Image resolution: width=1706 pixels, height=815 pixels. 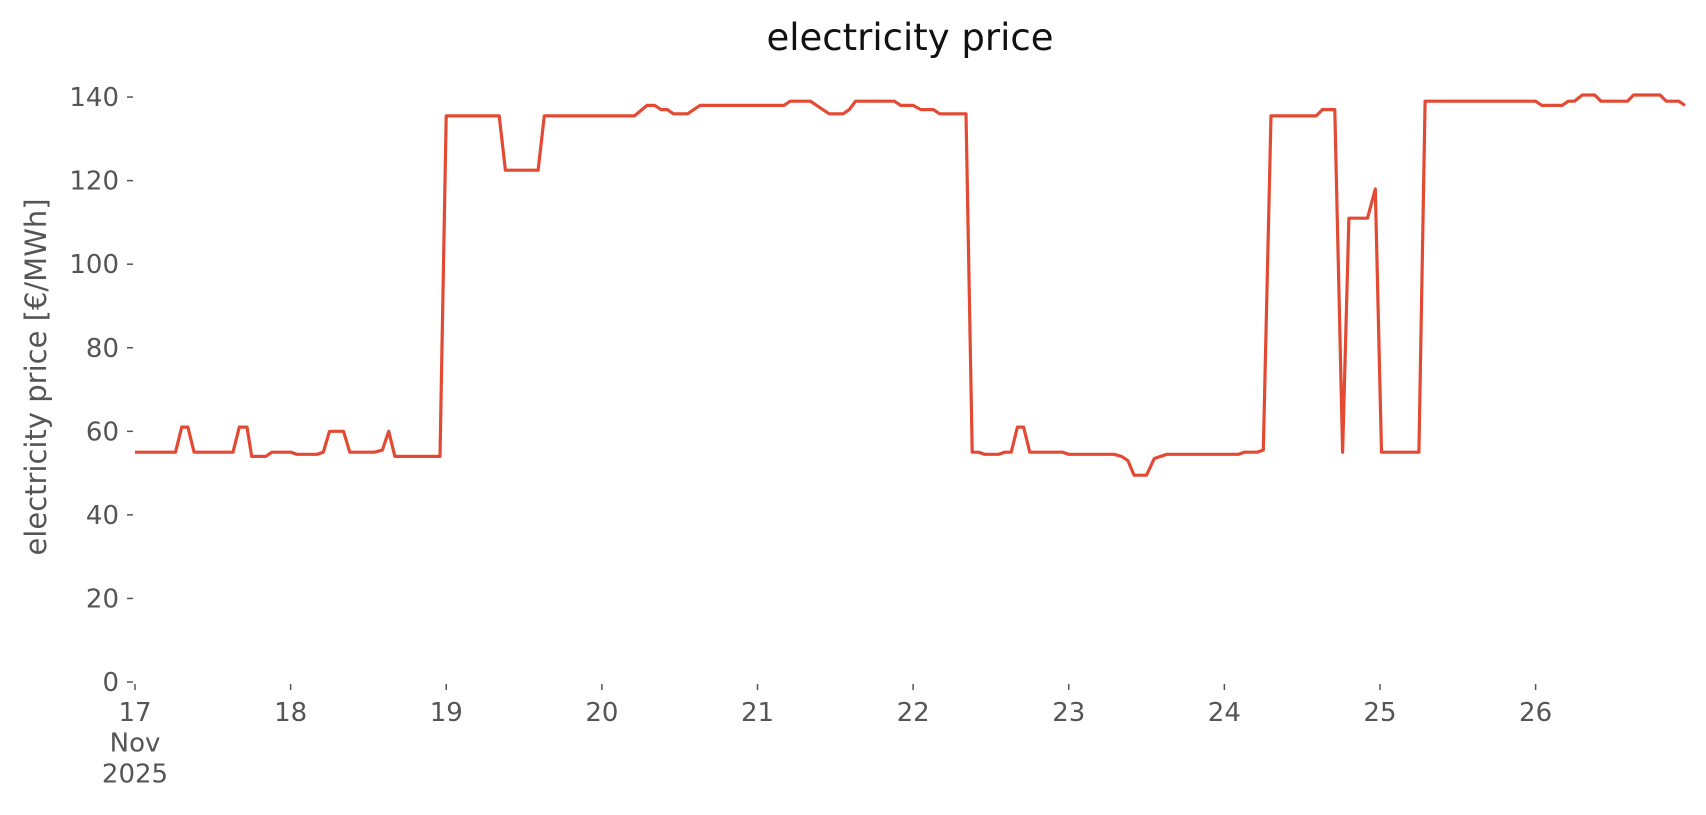 I want to click on y-tick-label: 0, so click(x=110, y=683).